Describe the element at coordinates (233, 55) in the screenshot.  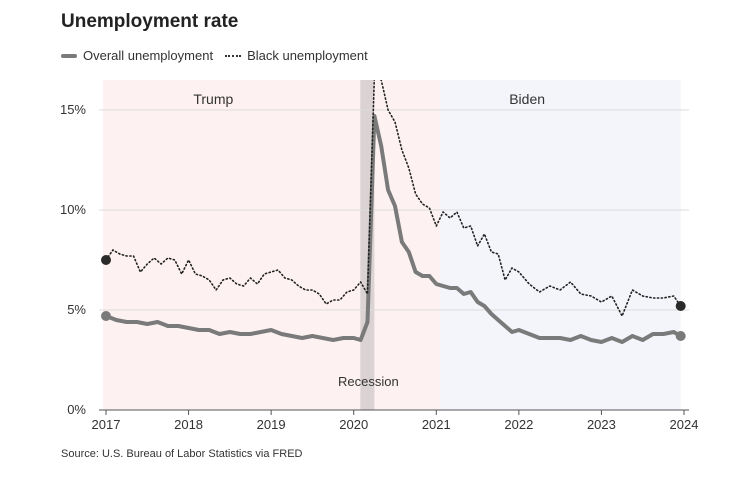
I see `legend-swatch-dotted` at that location.